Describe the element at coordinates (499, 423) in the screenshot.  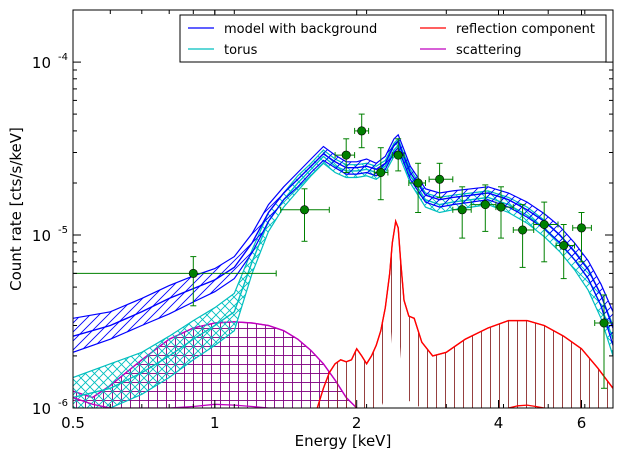
I see `x-tick-label: 4` at that location.